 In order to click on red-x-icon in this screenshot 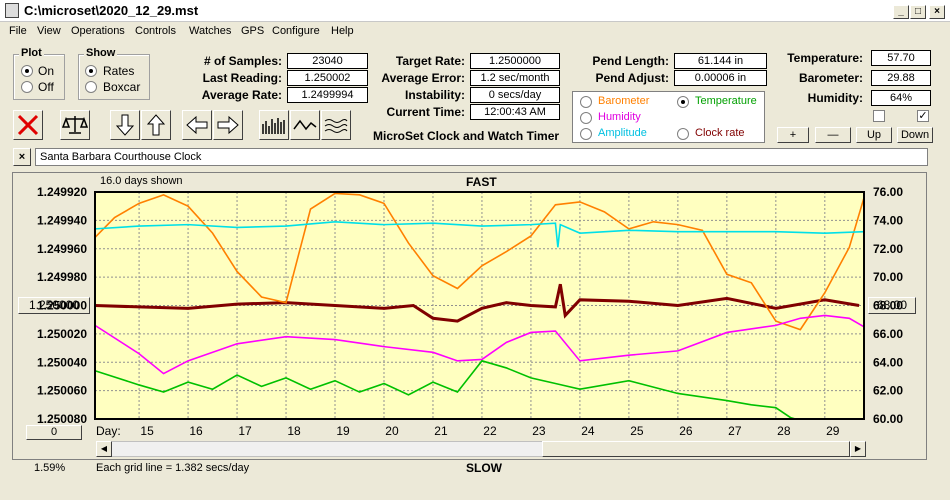, I will do `click(28, 125)`.